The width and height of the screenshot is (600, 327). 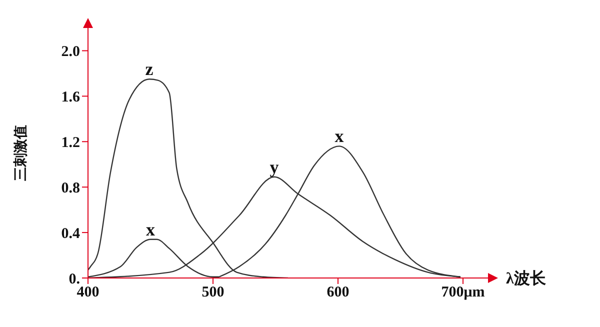 What do you see at coordinates (463, 292) in the screenshot?
I see `x-tick-label: 700μm` at bounding box center [463, 292].